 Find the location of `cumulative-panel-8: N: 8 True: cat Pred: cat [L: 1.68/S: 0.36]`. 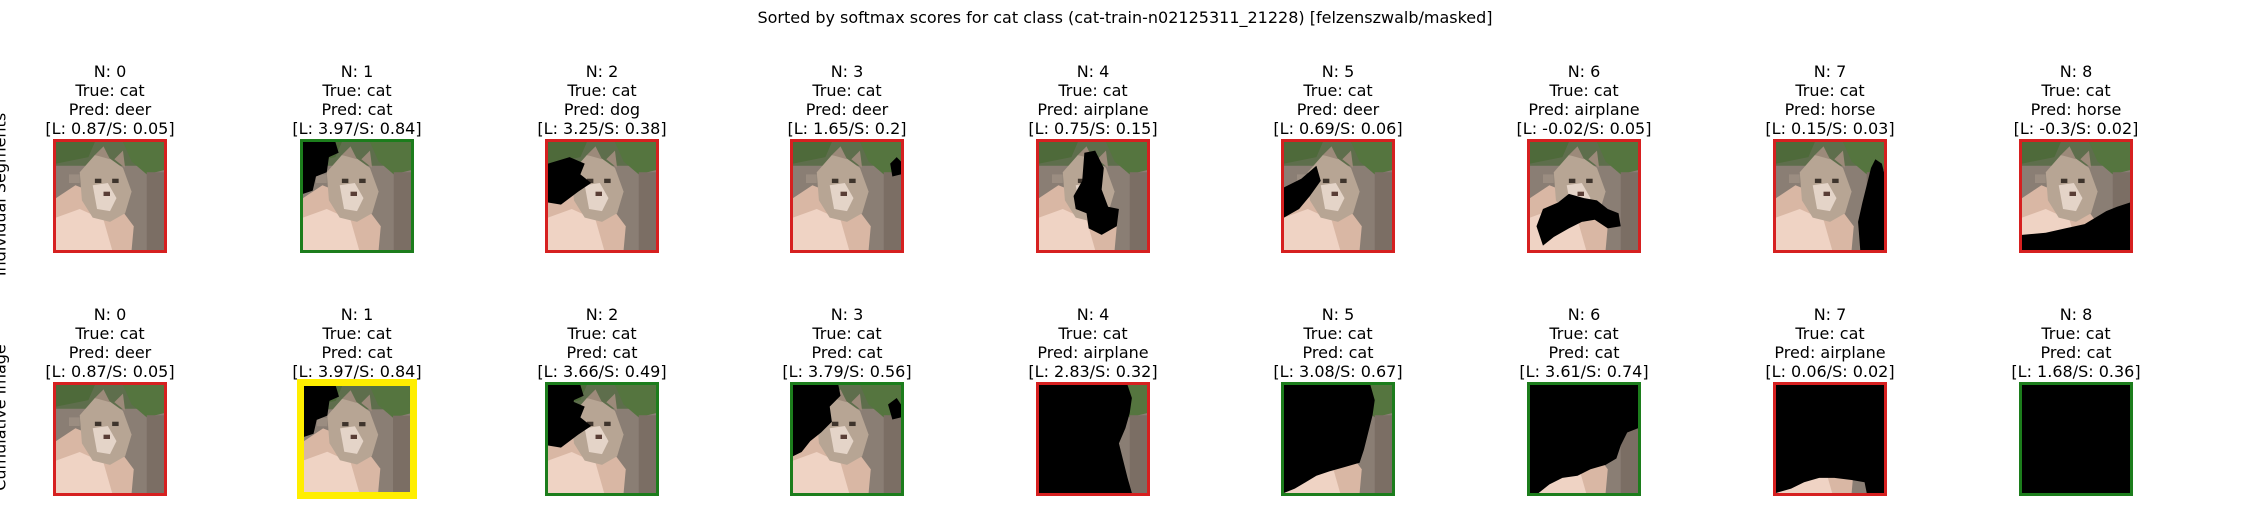

cumulative-panel-8: N: 8 True: cat Pred: cat [L: 1.68/S: 0.36] is located at coordinates (2076, 400).